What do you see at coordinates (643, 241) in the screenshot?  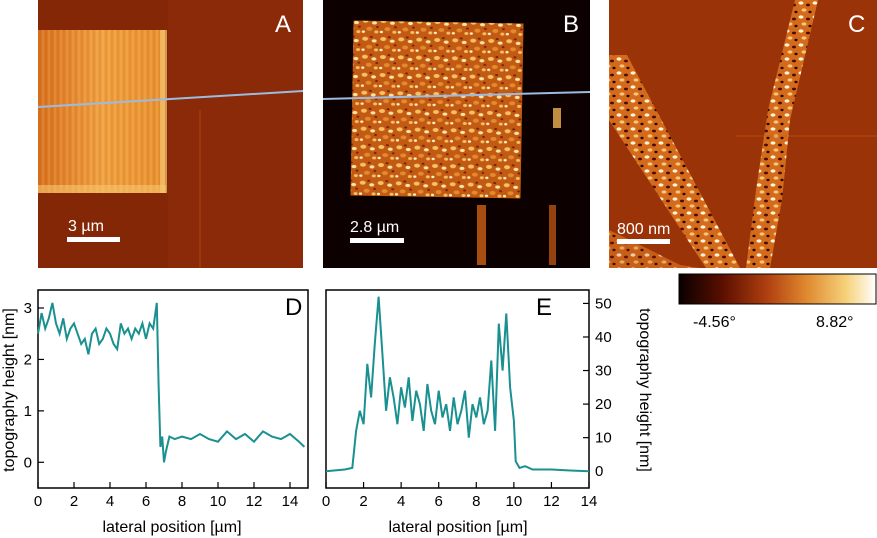 I see `panel-c-scalebar` at bounding box center [643, 241].